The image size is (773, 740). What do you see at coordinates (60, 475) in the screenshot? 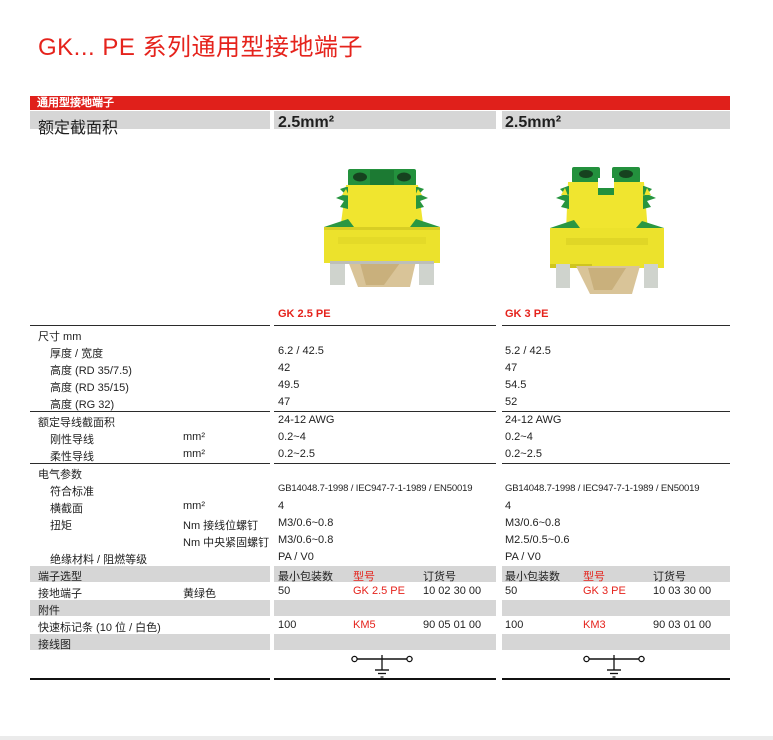
I see `spec-label: 电气参数` at bounding box center [60, 475].